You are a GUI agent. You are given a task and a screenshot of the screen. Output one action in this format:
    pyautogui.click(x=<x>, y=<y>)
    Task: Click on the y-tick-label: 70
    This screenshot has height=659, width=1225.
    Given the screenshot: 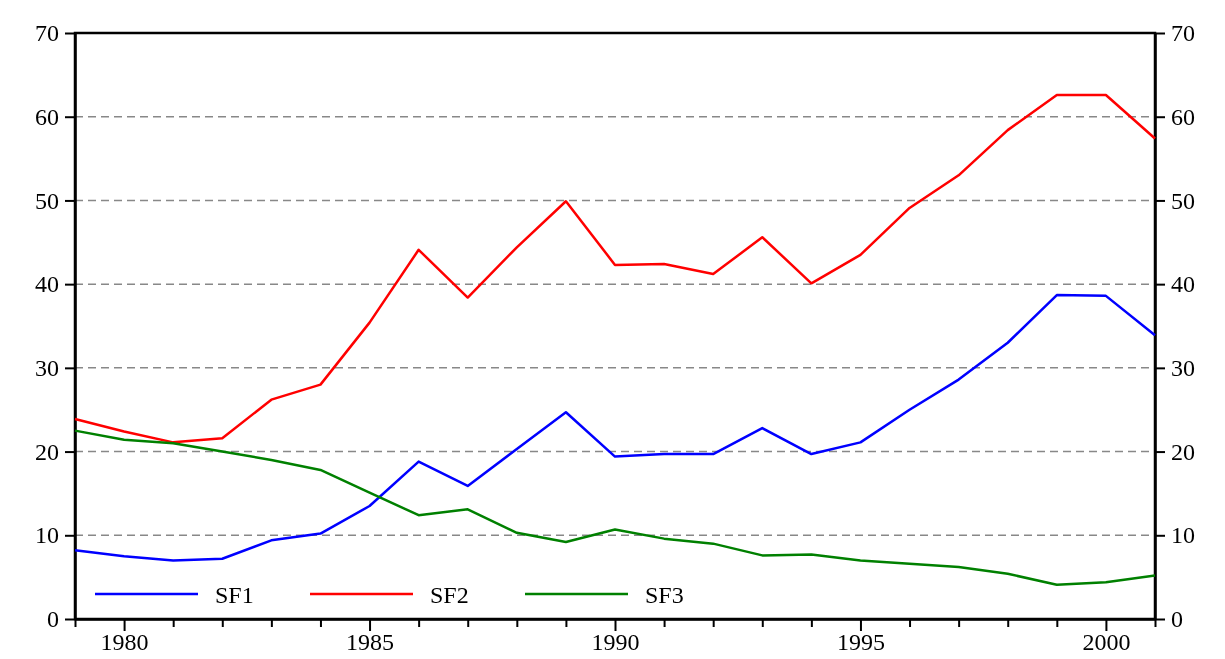 What is the action you would take?
    pyautogui.click(x=47, y=33)
    